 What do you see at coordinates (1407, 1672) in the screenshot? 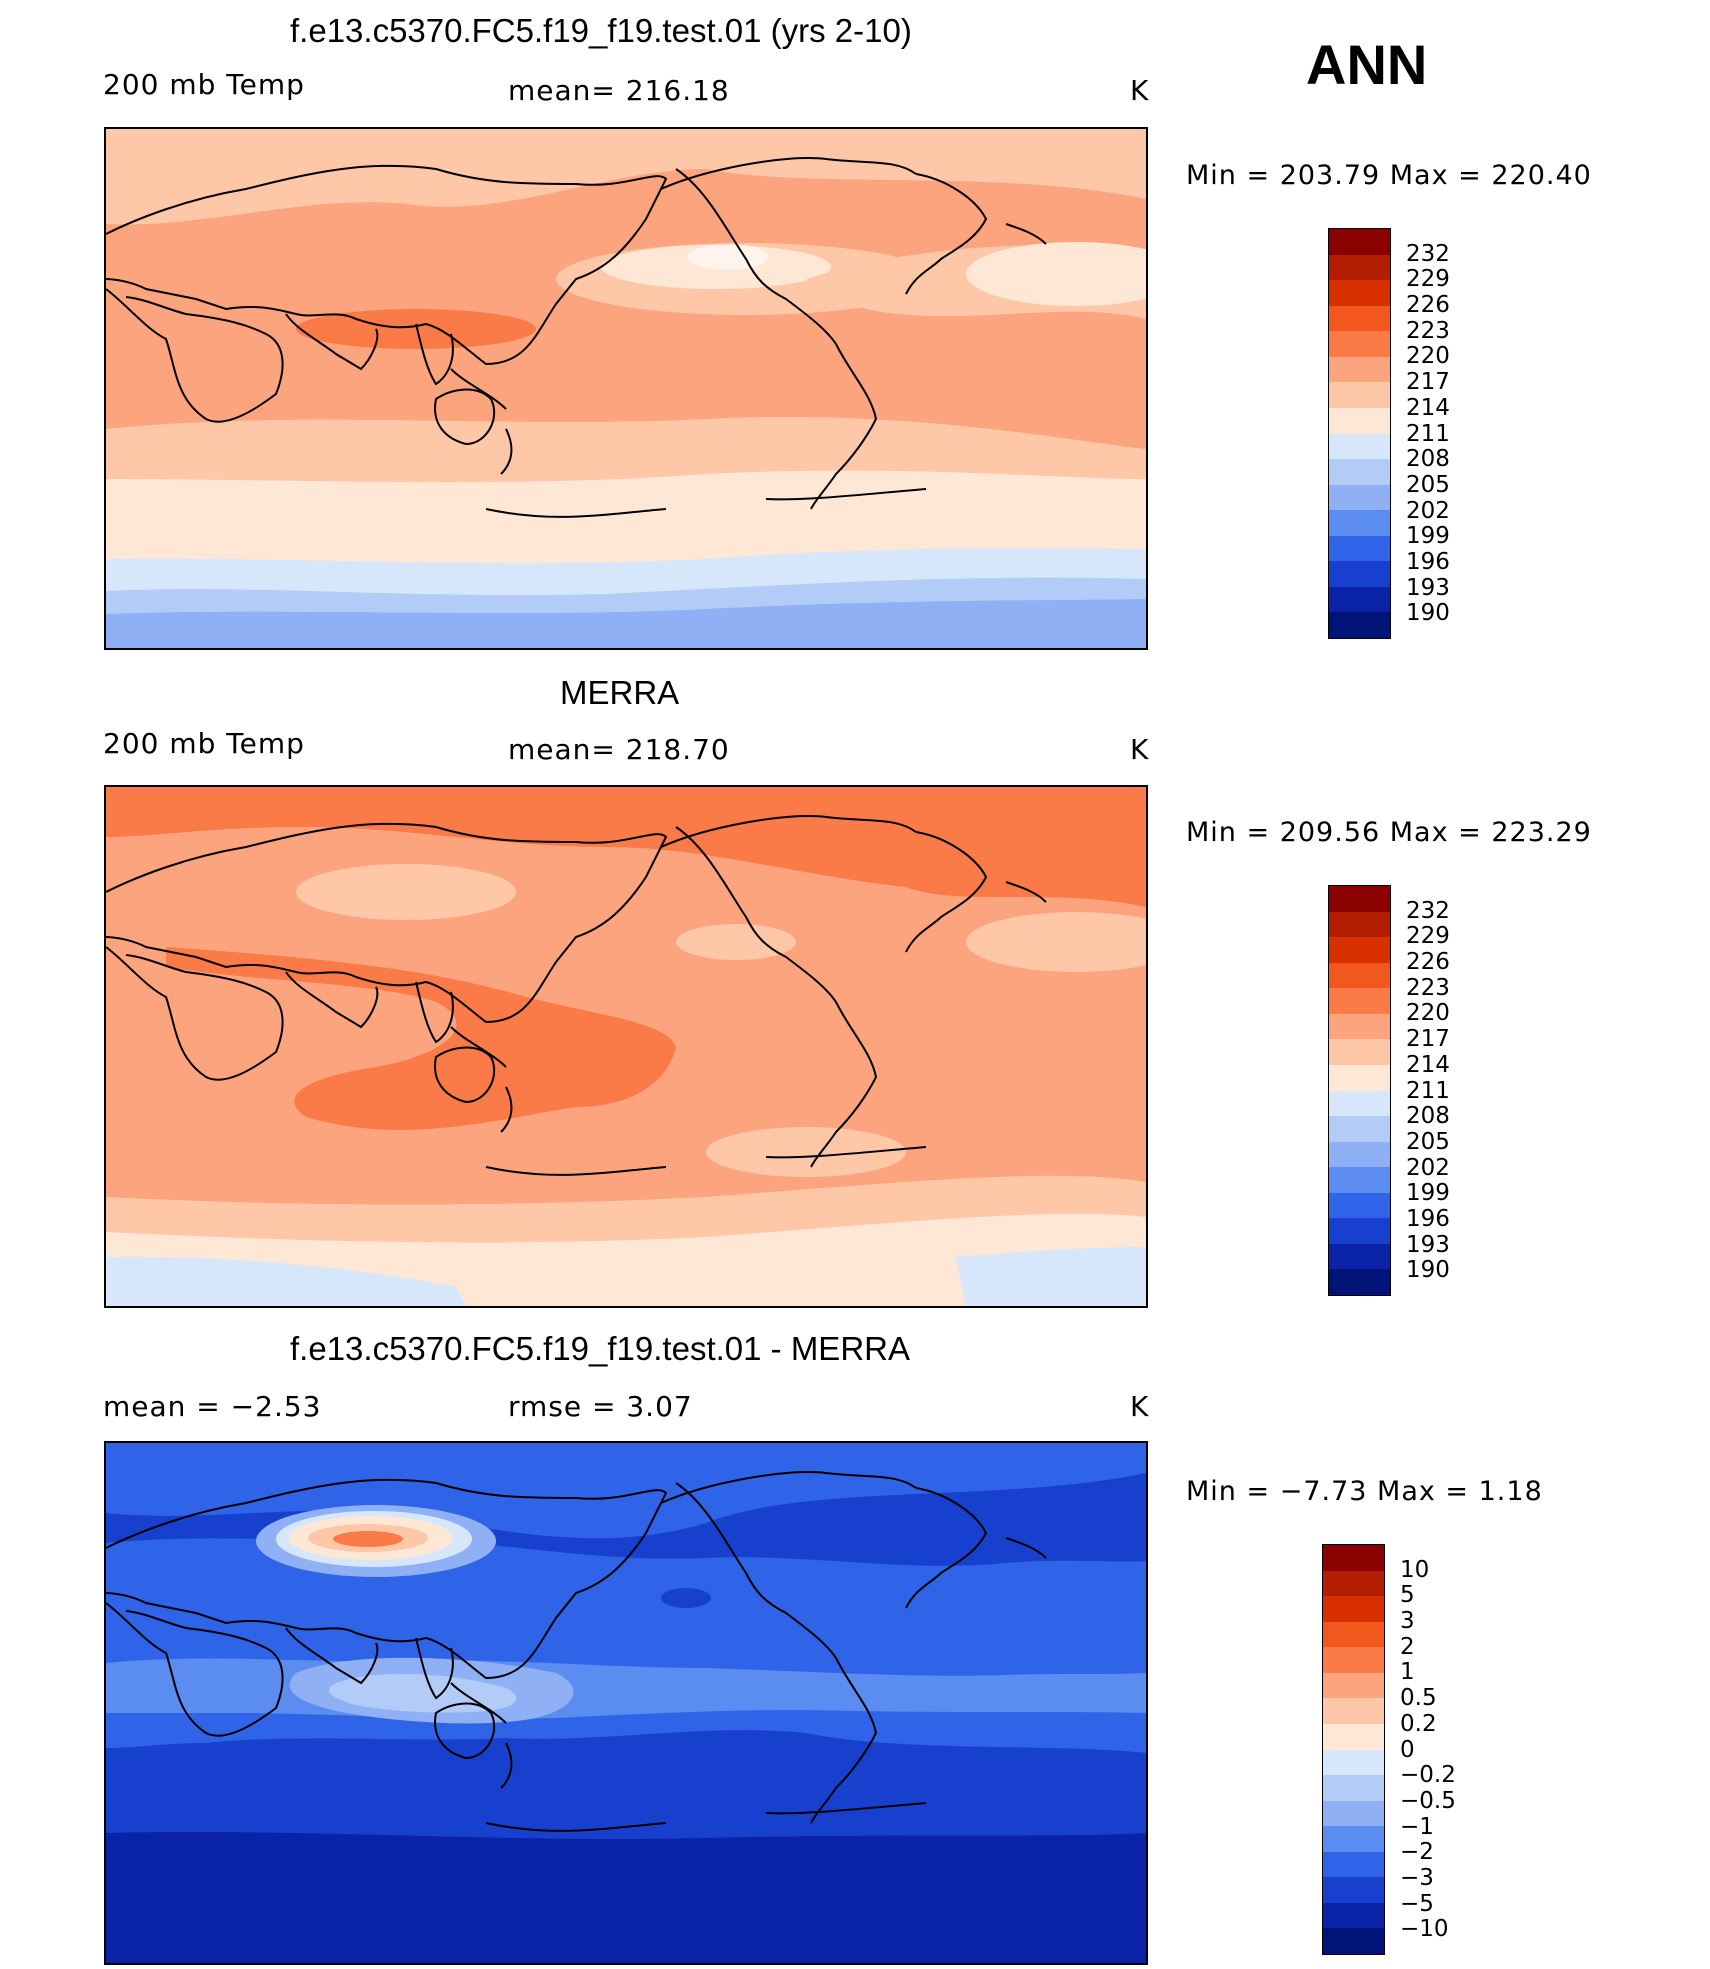
I see `colorbar-label: 1` at bounding box center [1407, 1672].